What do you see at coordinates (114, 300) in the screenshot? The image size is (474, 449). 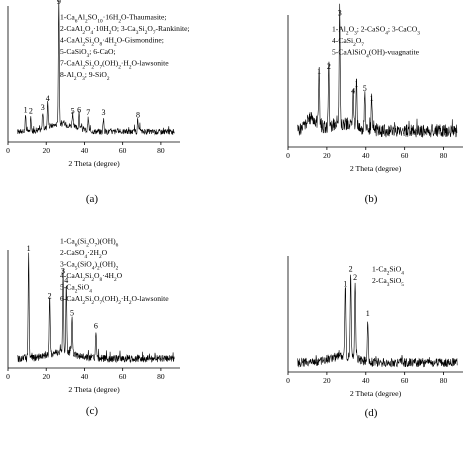 I see `legend-entry: 6-CaAl2Si2O7(OH)2·H2O-lawsonite` at bounding box center [114, 300].